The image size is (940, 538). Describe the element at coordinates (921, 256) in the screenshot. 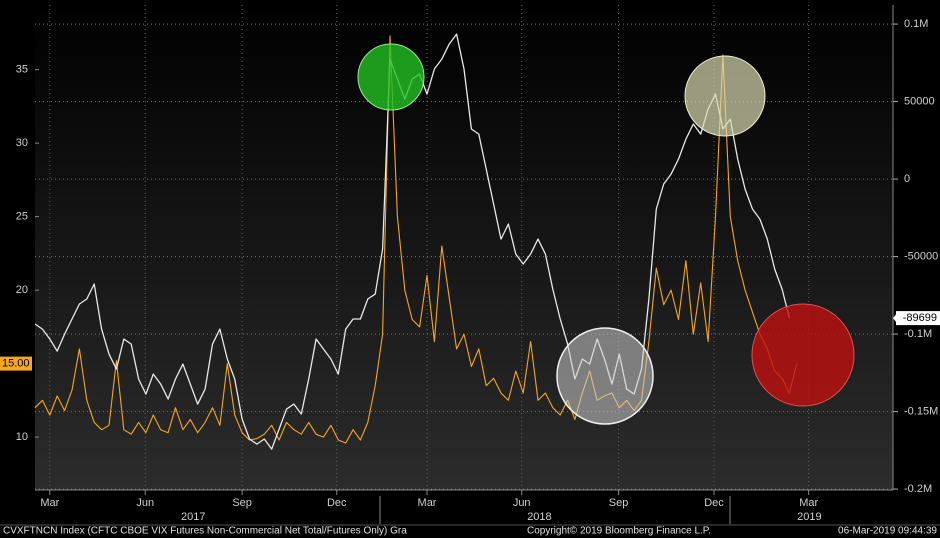

I see `y2-tick-label: -50000` at that location.